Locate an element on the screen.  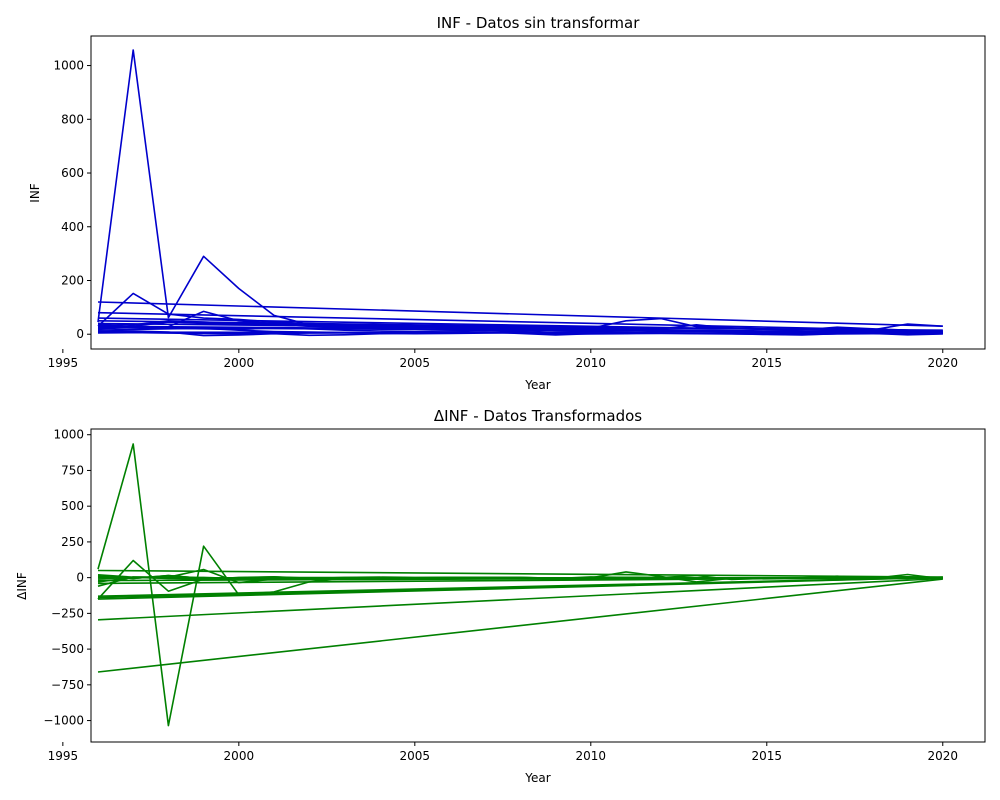
y-tick-label: 600 is located at coordinates (72, 173).